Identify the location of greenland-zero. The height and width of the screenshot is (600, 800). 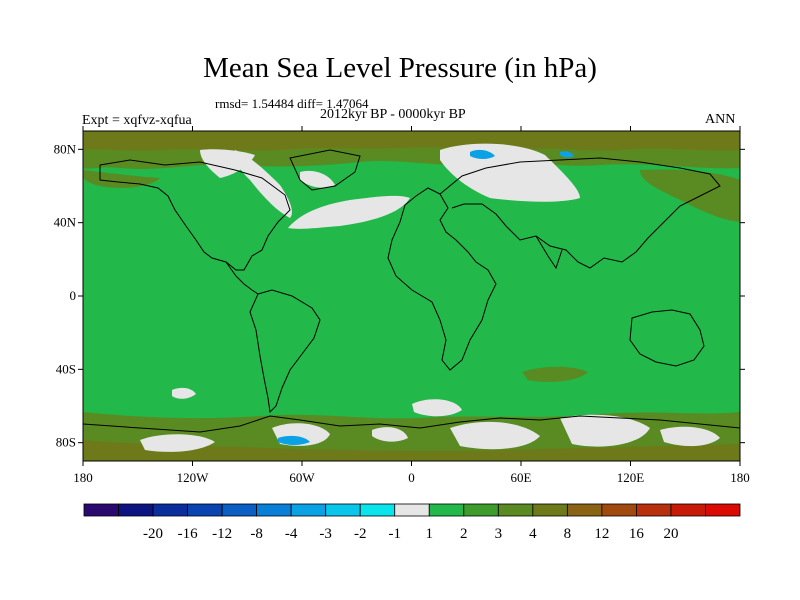
(317, 179).